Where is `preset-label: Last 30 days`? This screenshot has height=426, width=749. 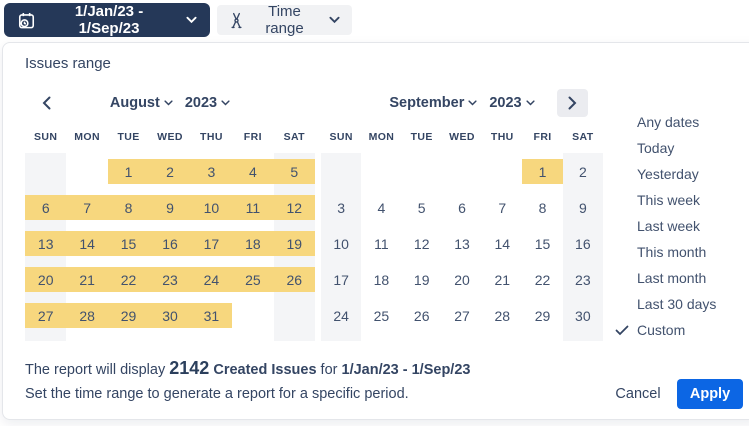
preset-label: Last 30 days is located at coordinates (677, 304).